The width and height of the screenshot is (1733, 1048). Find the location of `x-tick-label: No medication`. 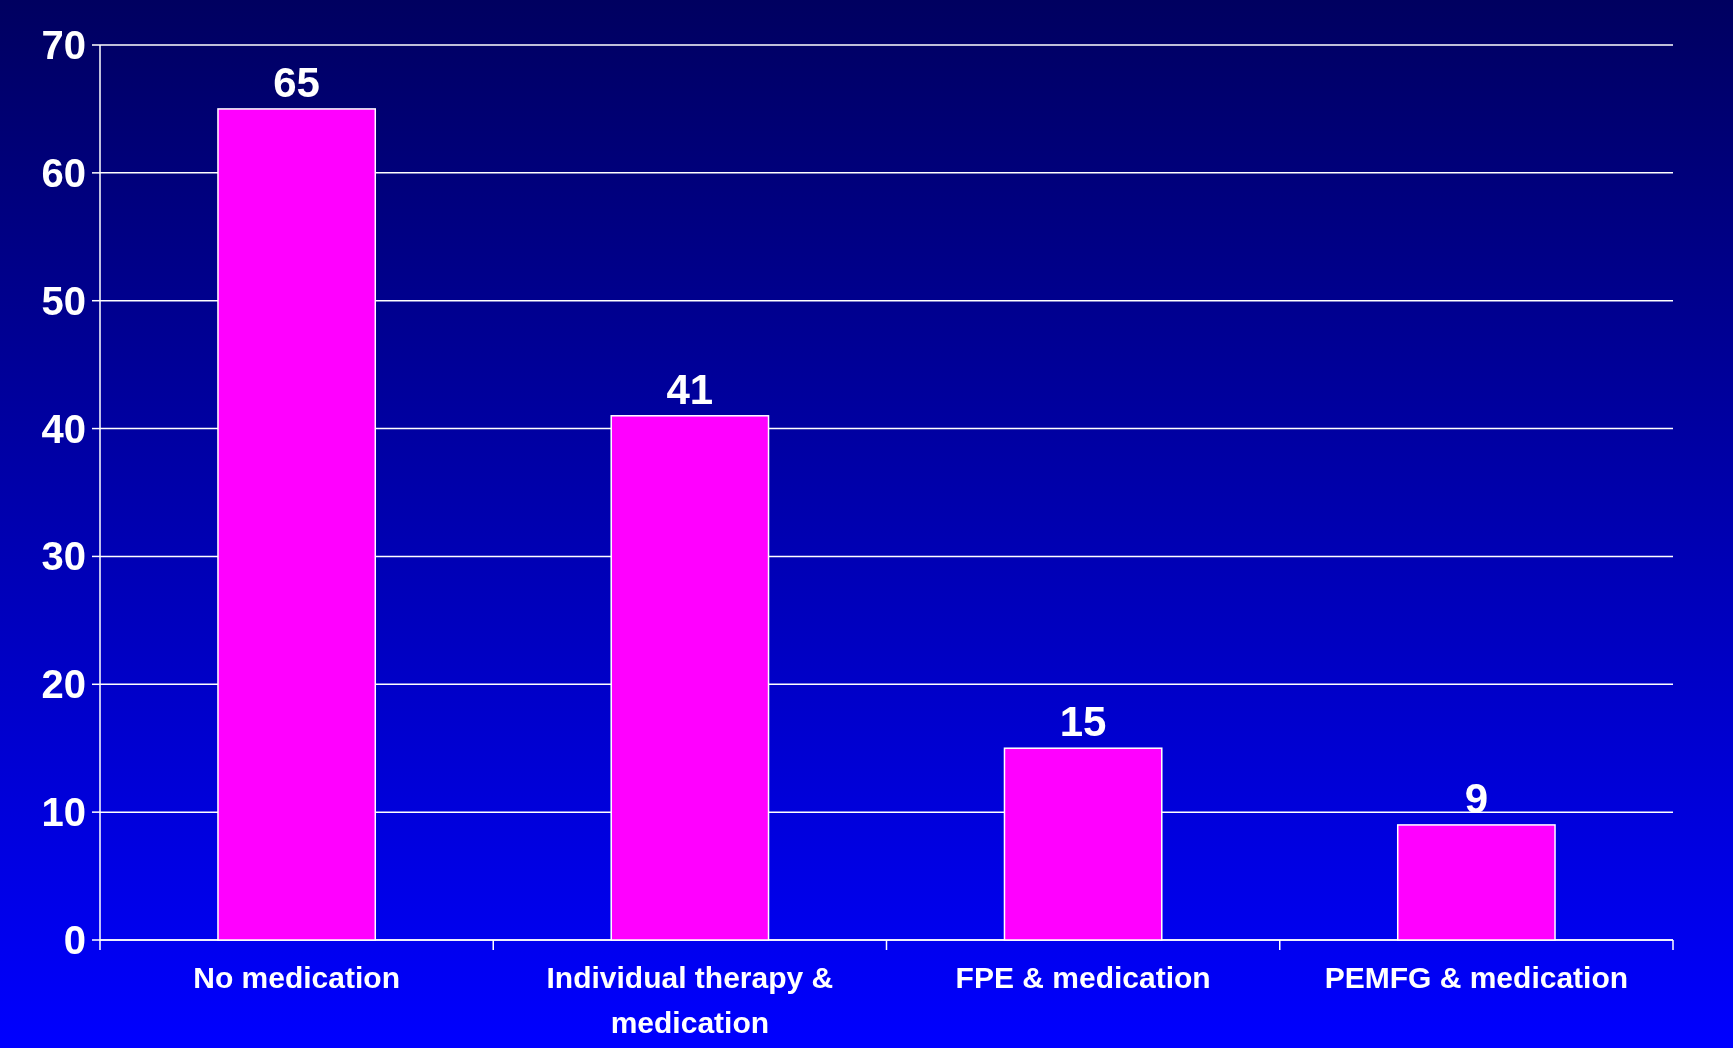

x-tick-label: No medication is located at coordinates (296, 977).